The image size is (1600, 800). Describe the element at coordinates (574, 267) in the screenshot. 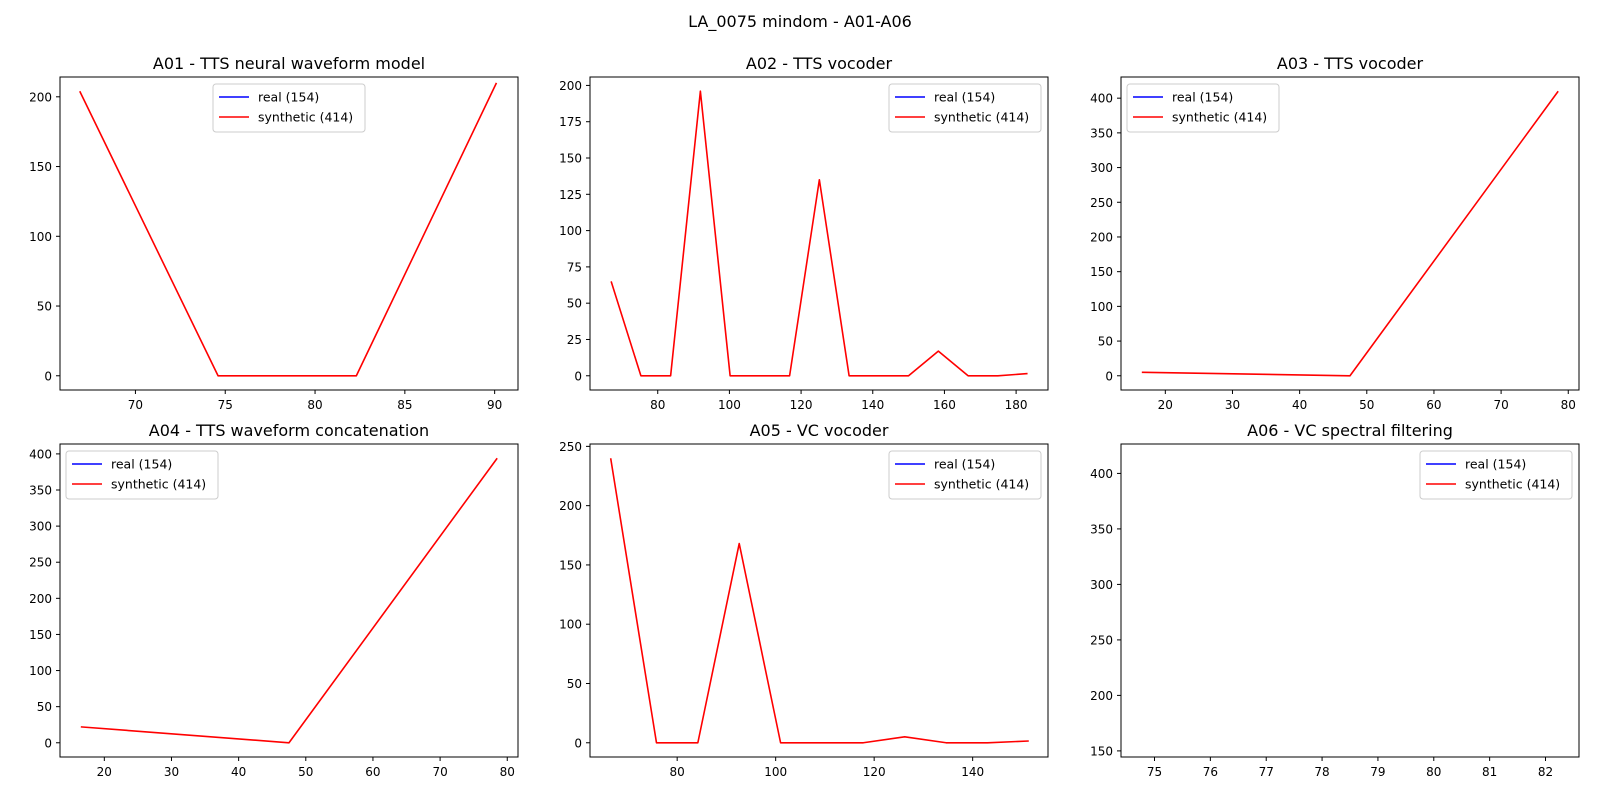

I see `y-tick-label: 75` at that location.